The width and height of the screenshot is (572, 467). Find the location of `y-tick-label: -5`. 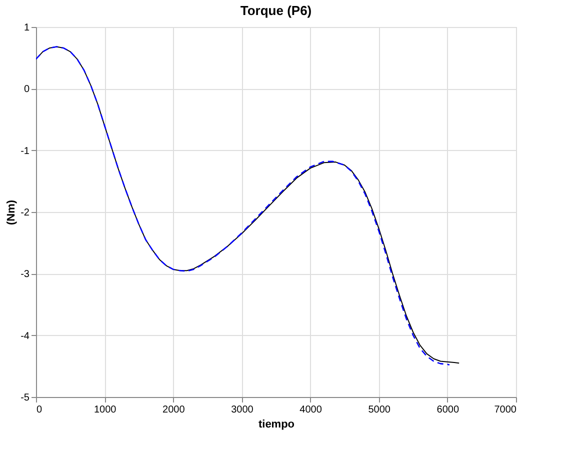

y-tick-label: -5 is located at coordinates (25, 398).